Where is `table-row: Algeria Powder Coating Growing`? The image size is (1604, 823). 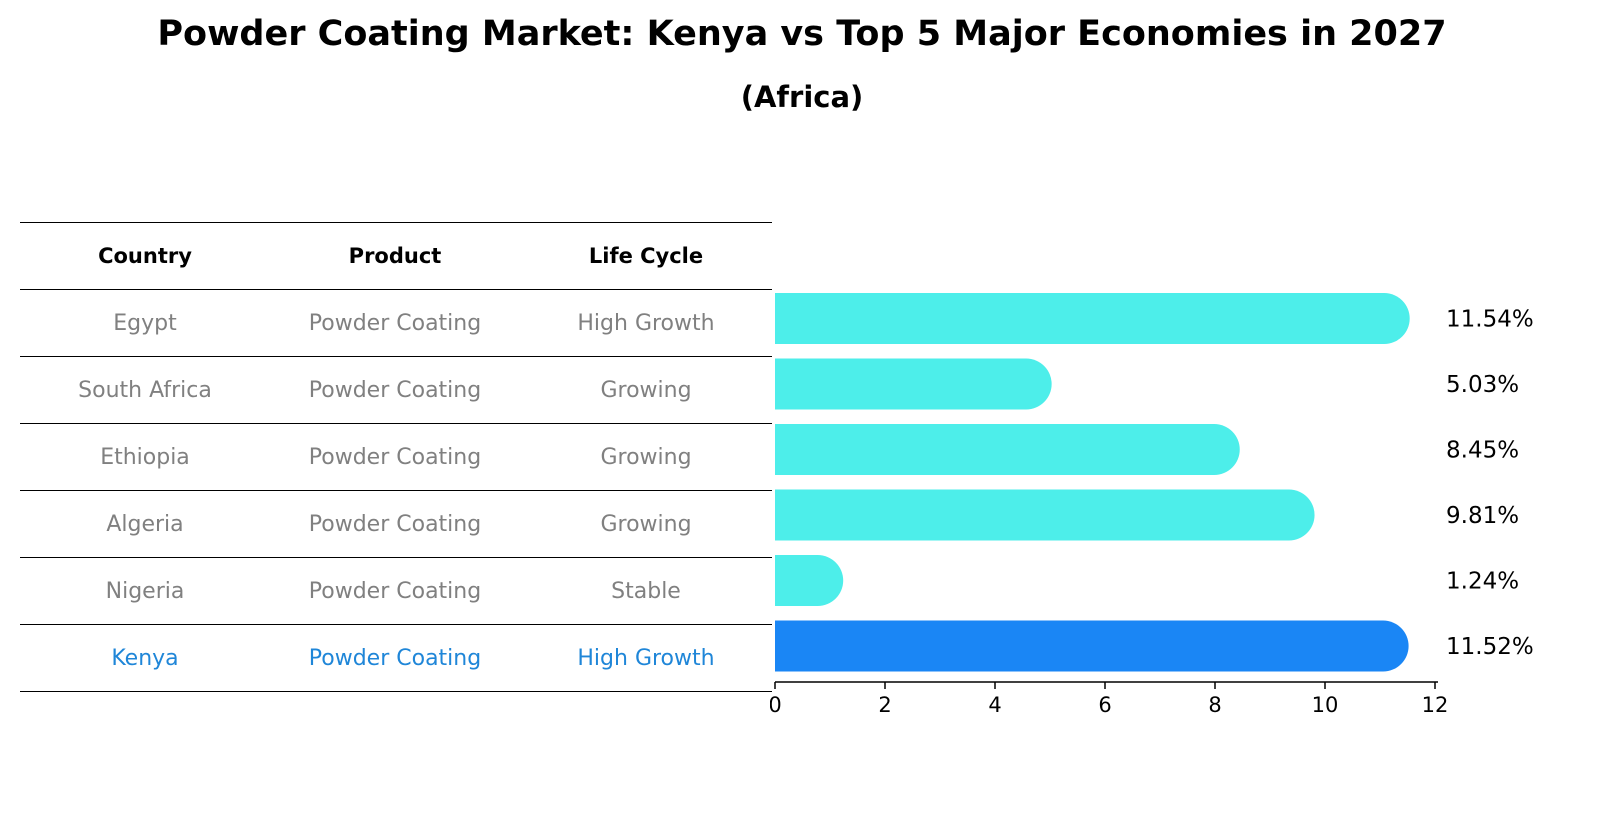 table-row: Algeria Powder Coating Growing is located at coordinates (396, 523).